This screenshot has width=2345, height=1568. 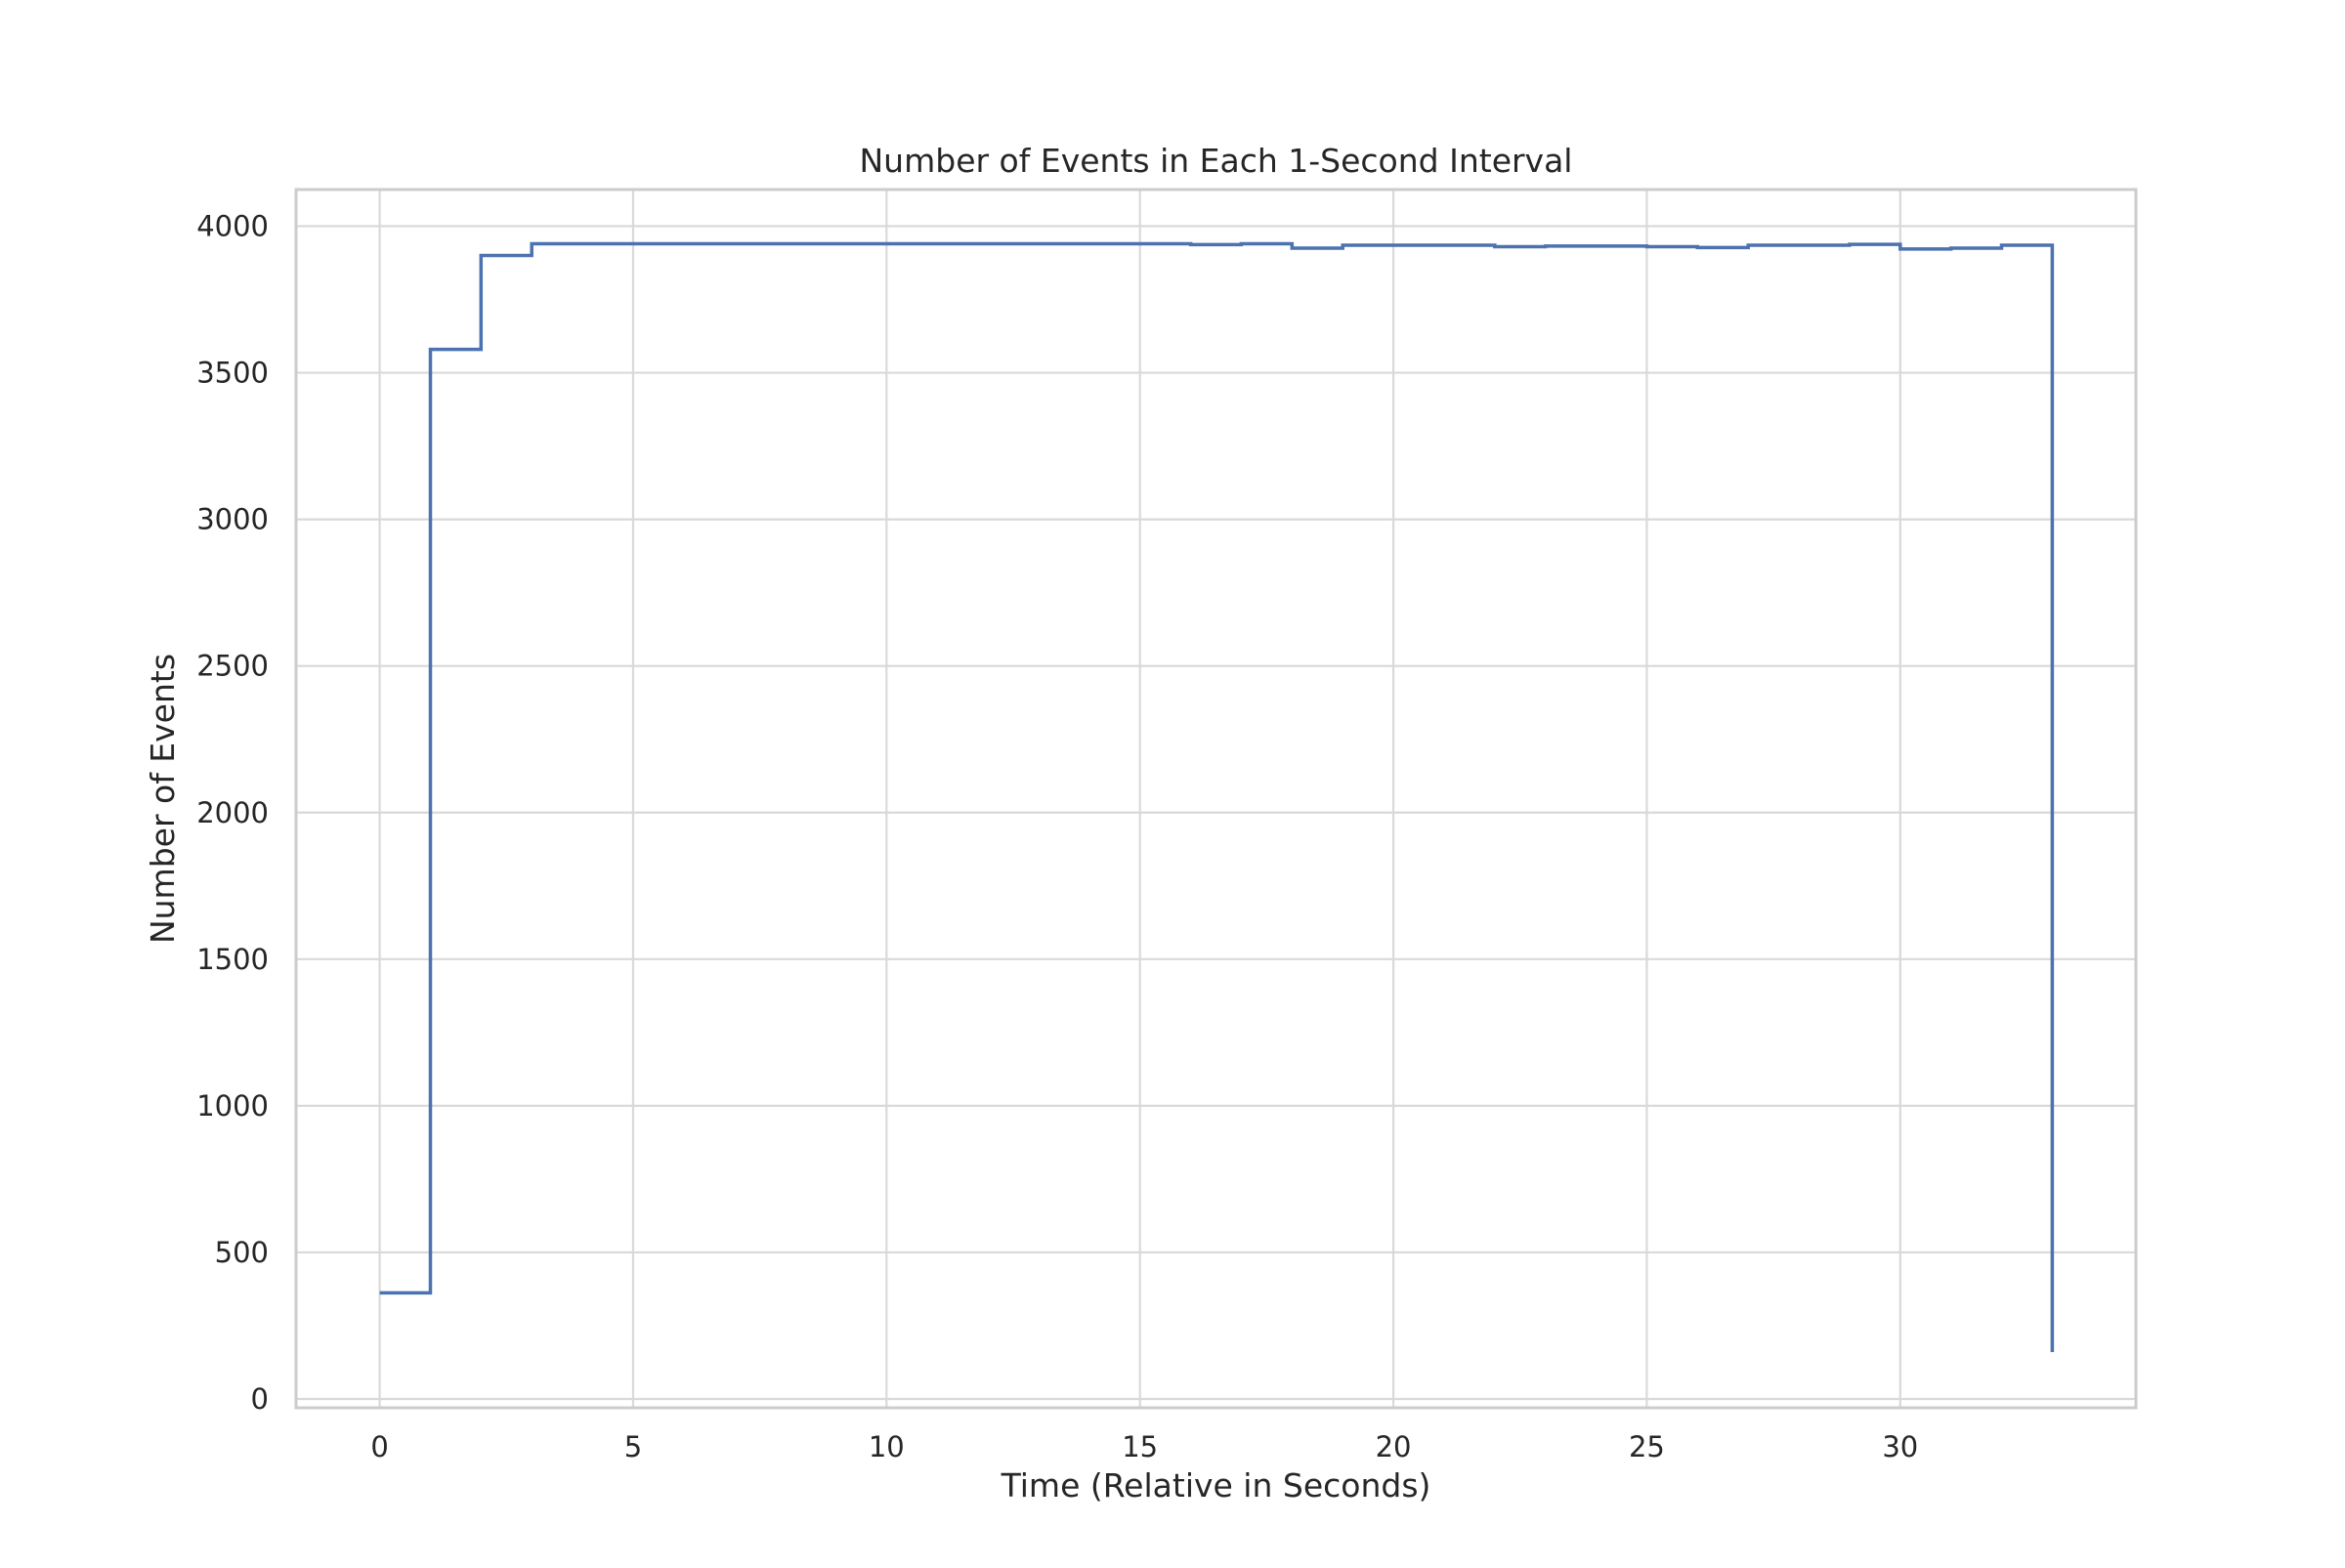 What do you see at coordinates (379, 1446) in the screenshot?
I see `x-tick-label: 0` at bounding box center [379, 1446].